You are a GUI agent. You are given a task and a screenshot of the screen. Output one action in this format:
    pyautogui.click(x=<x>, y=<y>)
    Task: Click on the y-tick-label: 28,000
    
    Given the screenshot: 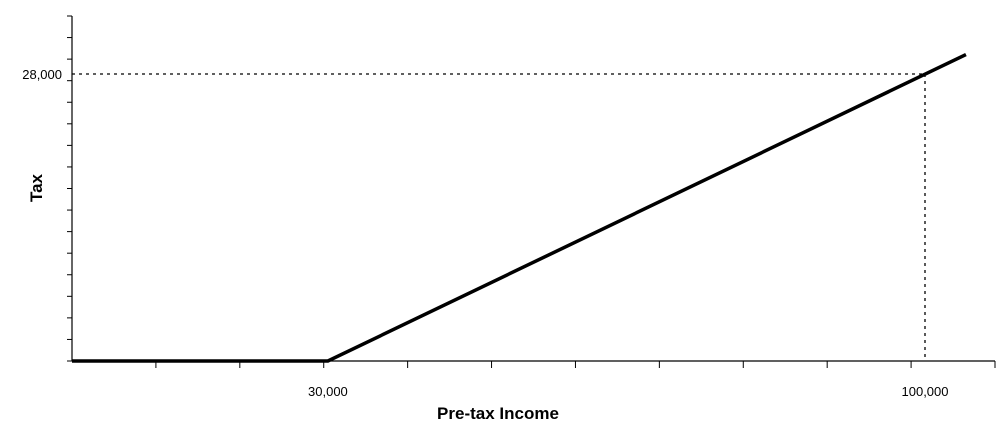 What is the action you would take?
    pyautogui.click(x=42, y=74)
    